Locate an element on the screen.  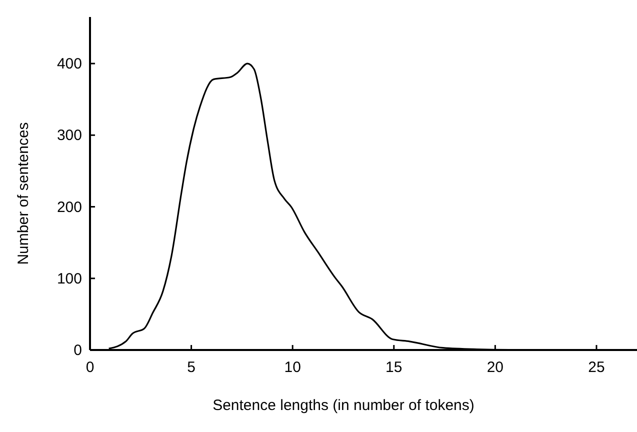
x-tick-label: 5 is located at coordinates (191, 367).